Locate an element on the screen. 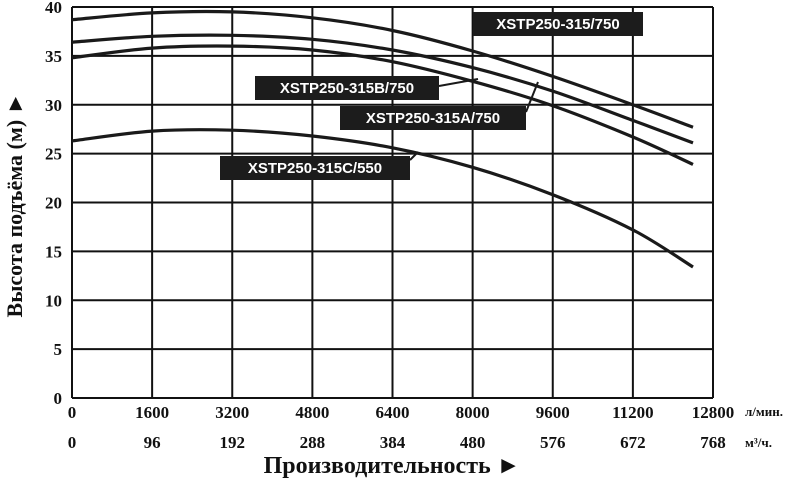 Image resolution: width=800 pixels, height=480 pixels. x-tick-label: 1600 is located at coordinates (152, 412).